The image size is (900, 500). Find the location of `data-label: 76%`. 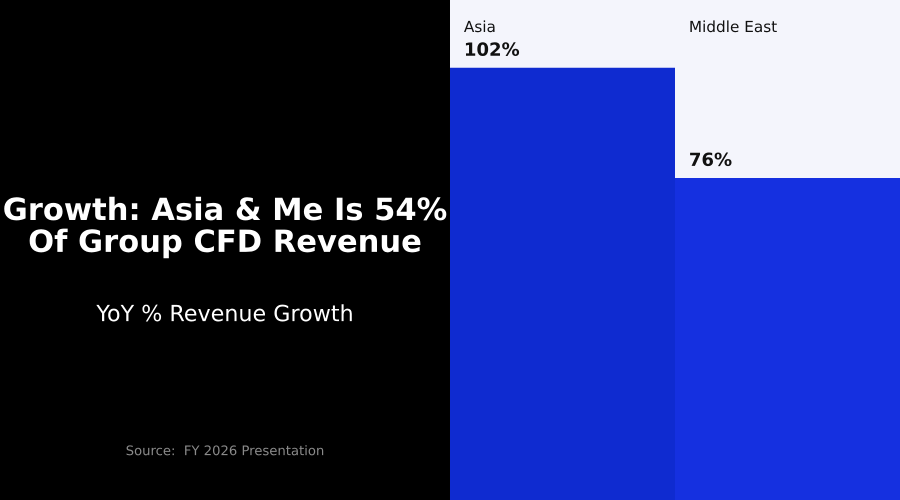

data-label: 76% is located at coordinates (711, 159).